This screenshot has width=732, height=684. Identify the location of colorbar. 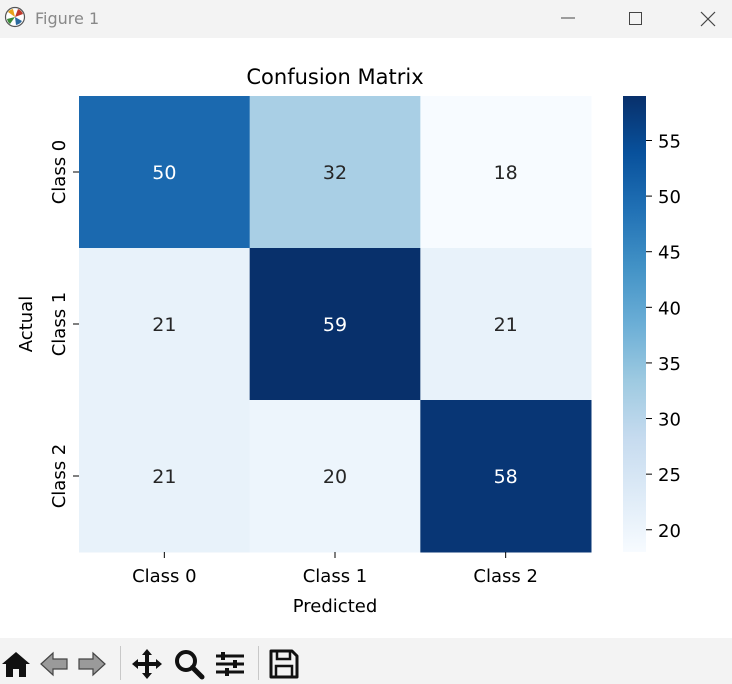
(634, 324).